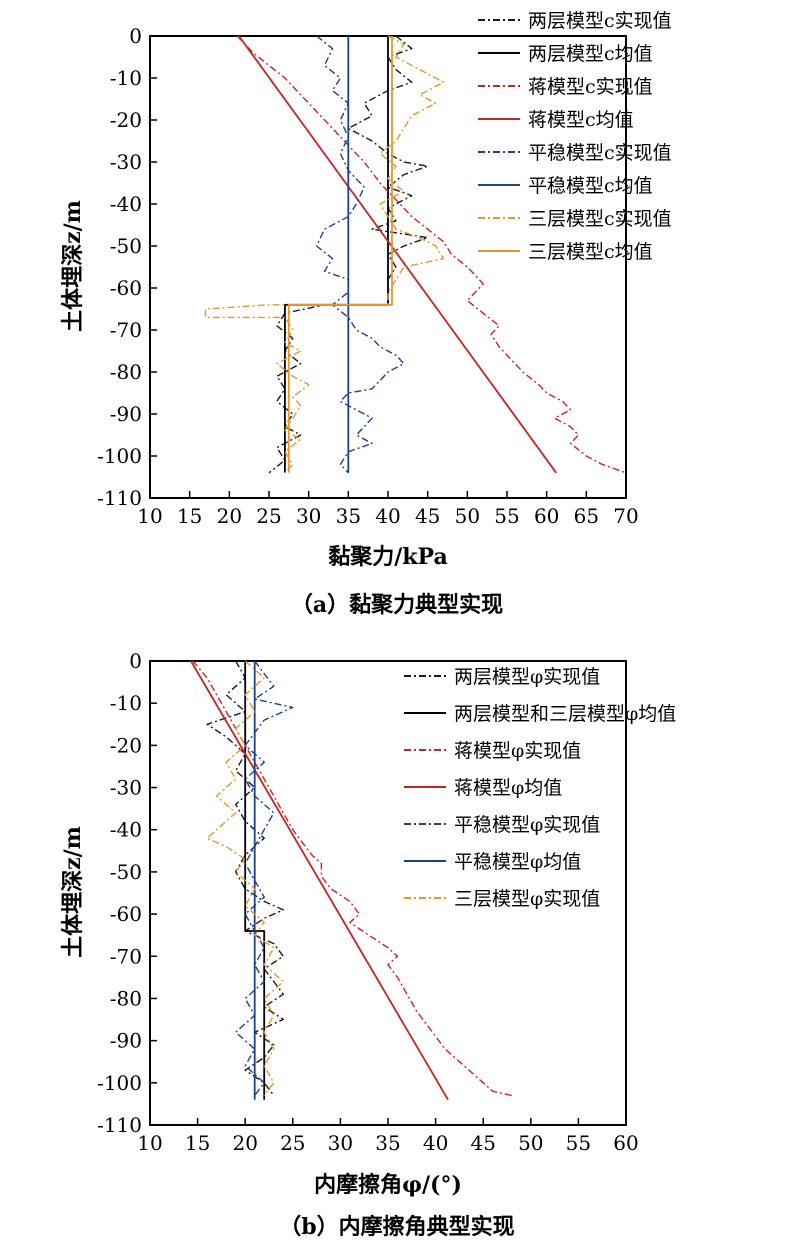 The width and height of the screenshot is (794, 1248). I want to click on panel-b-x-ticks: 10 15 20 25 30 35 40 45 50 55 60, so click(388, 1136).